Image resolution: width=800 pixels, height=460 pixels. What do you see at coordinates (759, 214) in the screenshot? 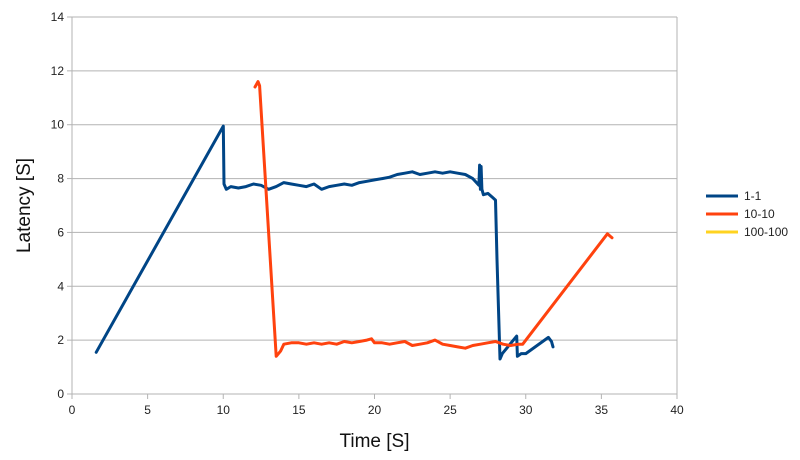
I see `legend-label-10-10: 10-10` at bounding box center [759, 214].